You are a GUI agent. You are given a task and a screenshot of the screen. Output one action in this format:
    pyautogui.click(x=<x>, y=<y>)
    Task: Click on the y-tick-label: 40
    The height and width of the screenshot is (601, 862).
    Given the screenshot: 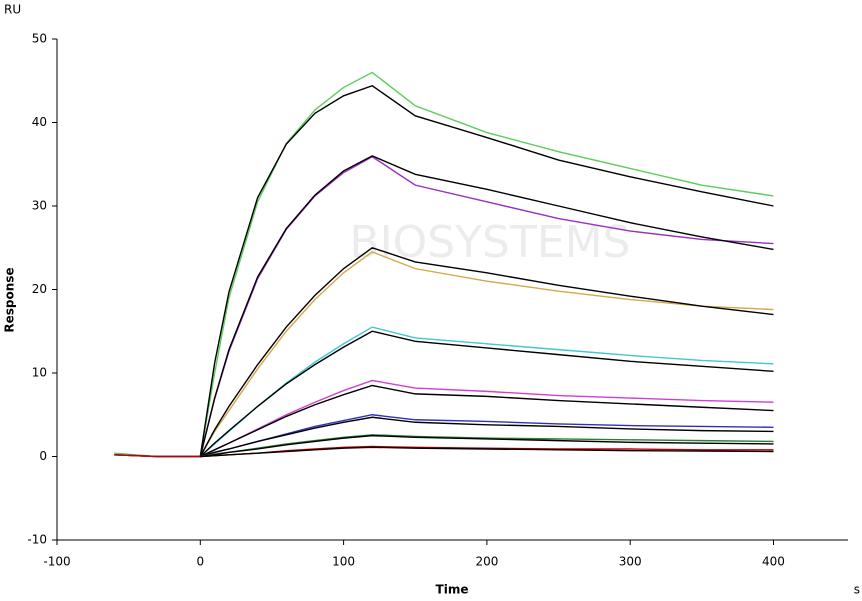 What is the action you would take?
    pyautogui.click(x=39, y=122)
    